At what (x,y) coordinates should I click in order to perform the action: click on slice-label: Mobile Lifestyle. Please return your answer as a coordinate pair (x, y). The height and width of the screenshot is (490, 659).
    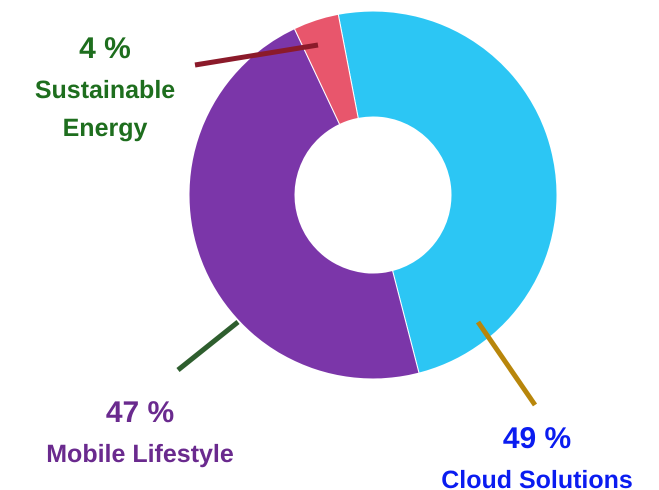
    Looking at the image, I should click on (140, 454).